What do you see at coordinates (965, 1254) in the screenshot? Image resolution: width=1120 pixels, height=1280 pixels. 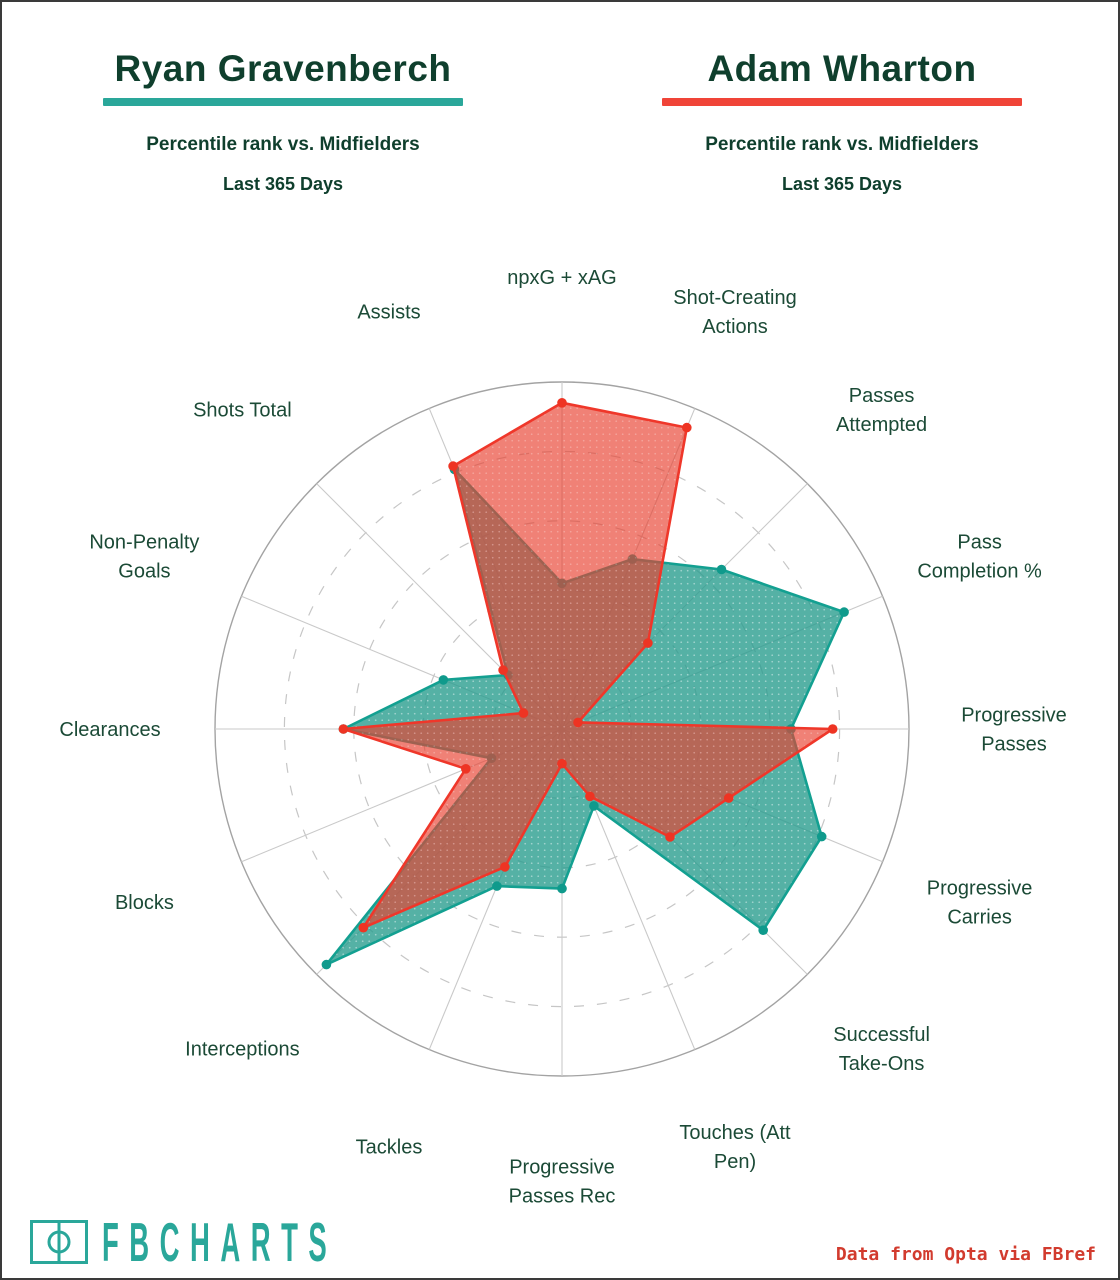 I see `data-attribution: Data from Opta via FBref` at bounding box center [965, 1254].